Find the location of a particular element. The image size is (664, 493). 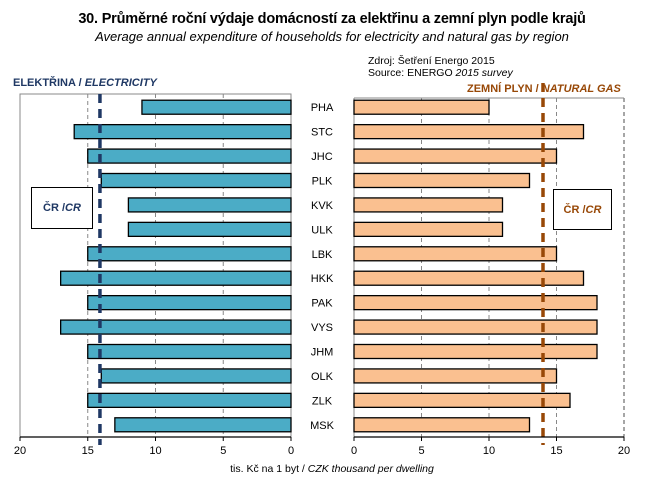

electricity-title-en: ELECTRICITY is located at coordinates (120, 83).